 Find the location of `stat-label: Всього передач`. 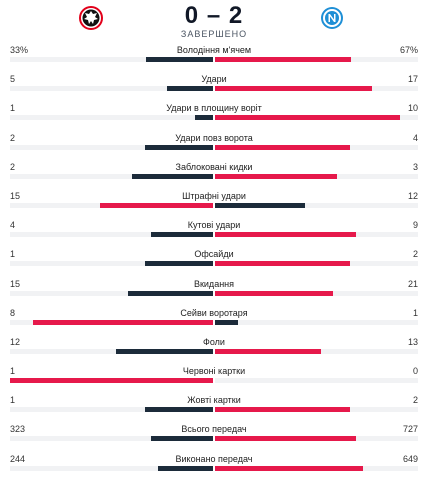

stat-label: Всього передач is located at coordinates (214, 429).